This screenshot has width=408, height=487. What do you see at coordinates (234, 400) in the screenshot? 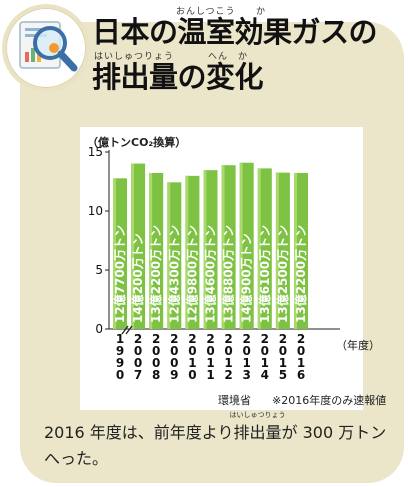
I see `source-label: 環境省` at bounding box center [234, 400].